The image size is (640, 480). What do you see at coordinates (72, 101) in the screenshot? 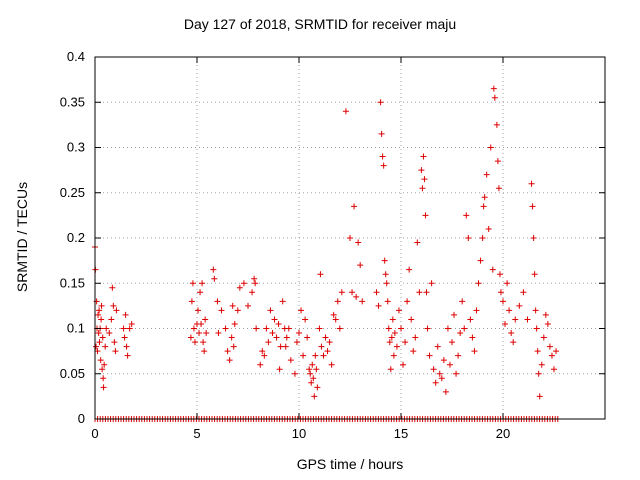
I see `y-tick-label: 0.35` at bounding box center [72, 101].